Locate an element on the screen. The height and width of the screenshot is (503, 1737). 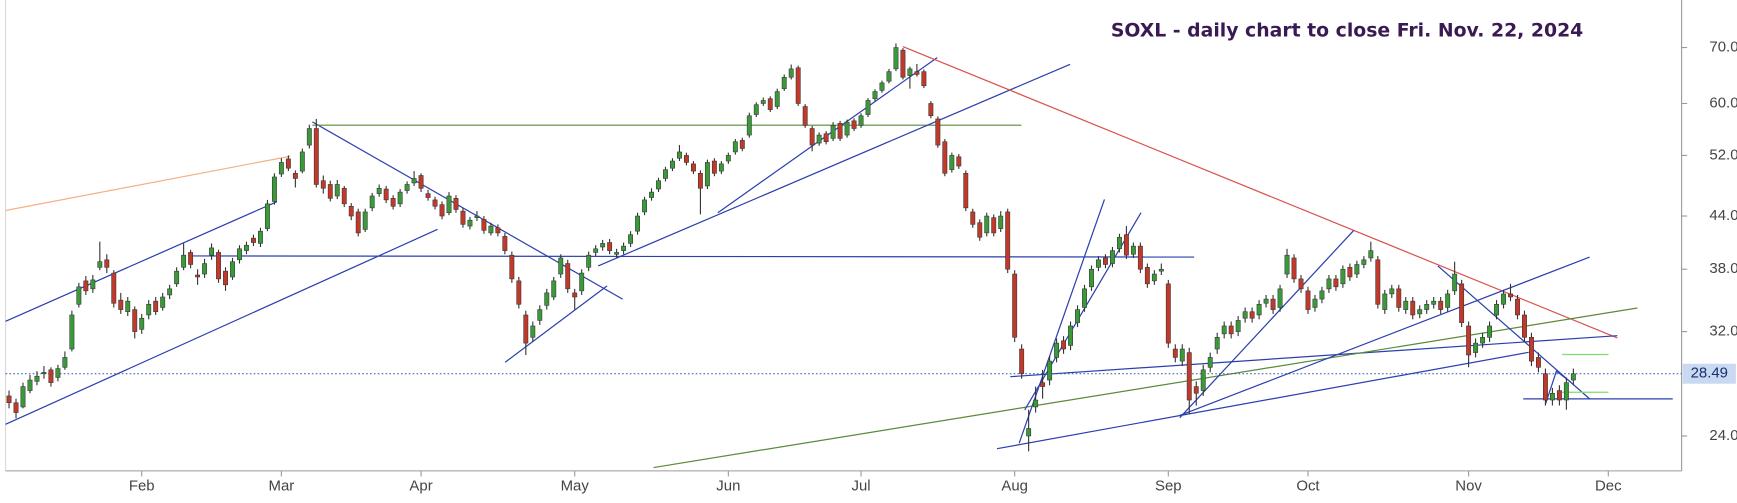
x-tick-label: May is located at coordinates (575, 485).